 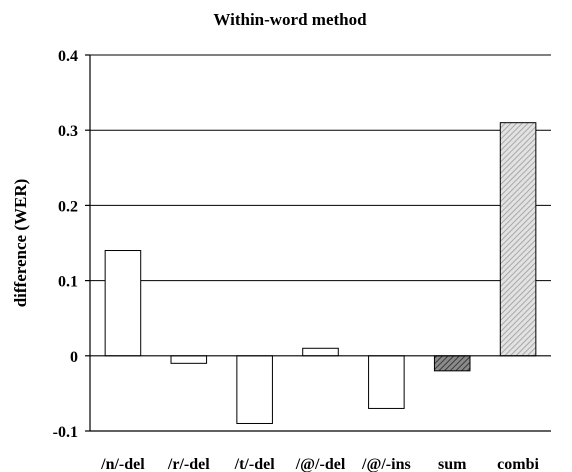 What do you see at coordinates (68, 131) in the screenshot?
I see `y-tick-label: 0.3` at bounding box center [68, 131].